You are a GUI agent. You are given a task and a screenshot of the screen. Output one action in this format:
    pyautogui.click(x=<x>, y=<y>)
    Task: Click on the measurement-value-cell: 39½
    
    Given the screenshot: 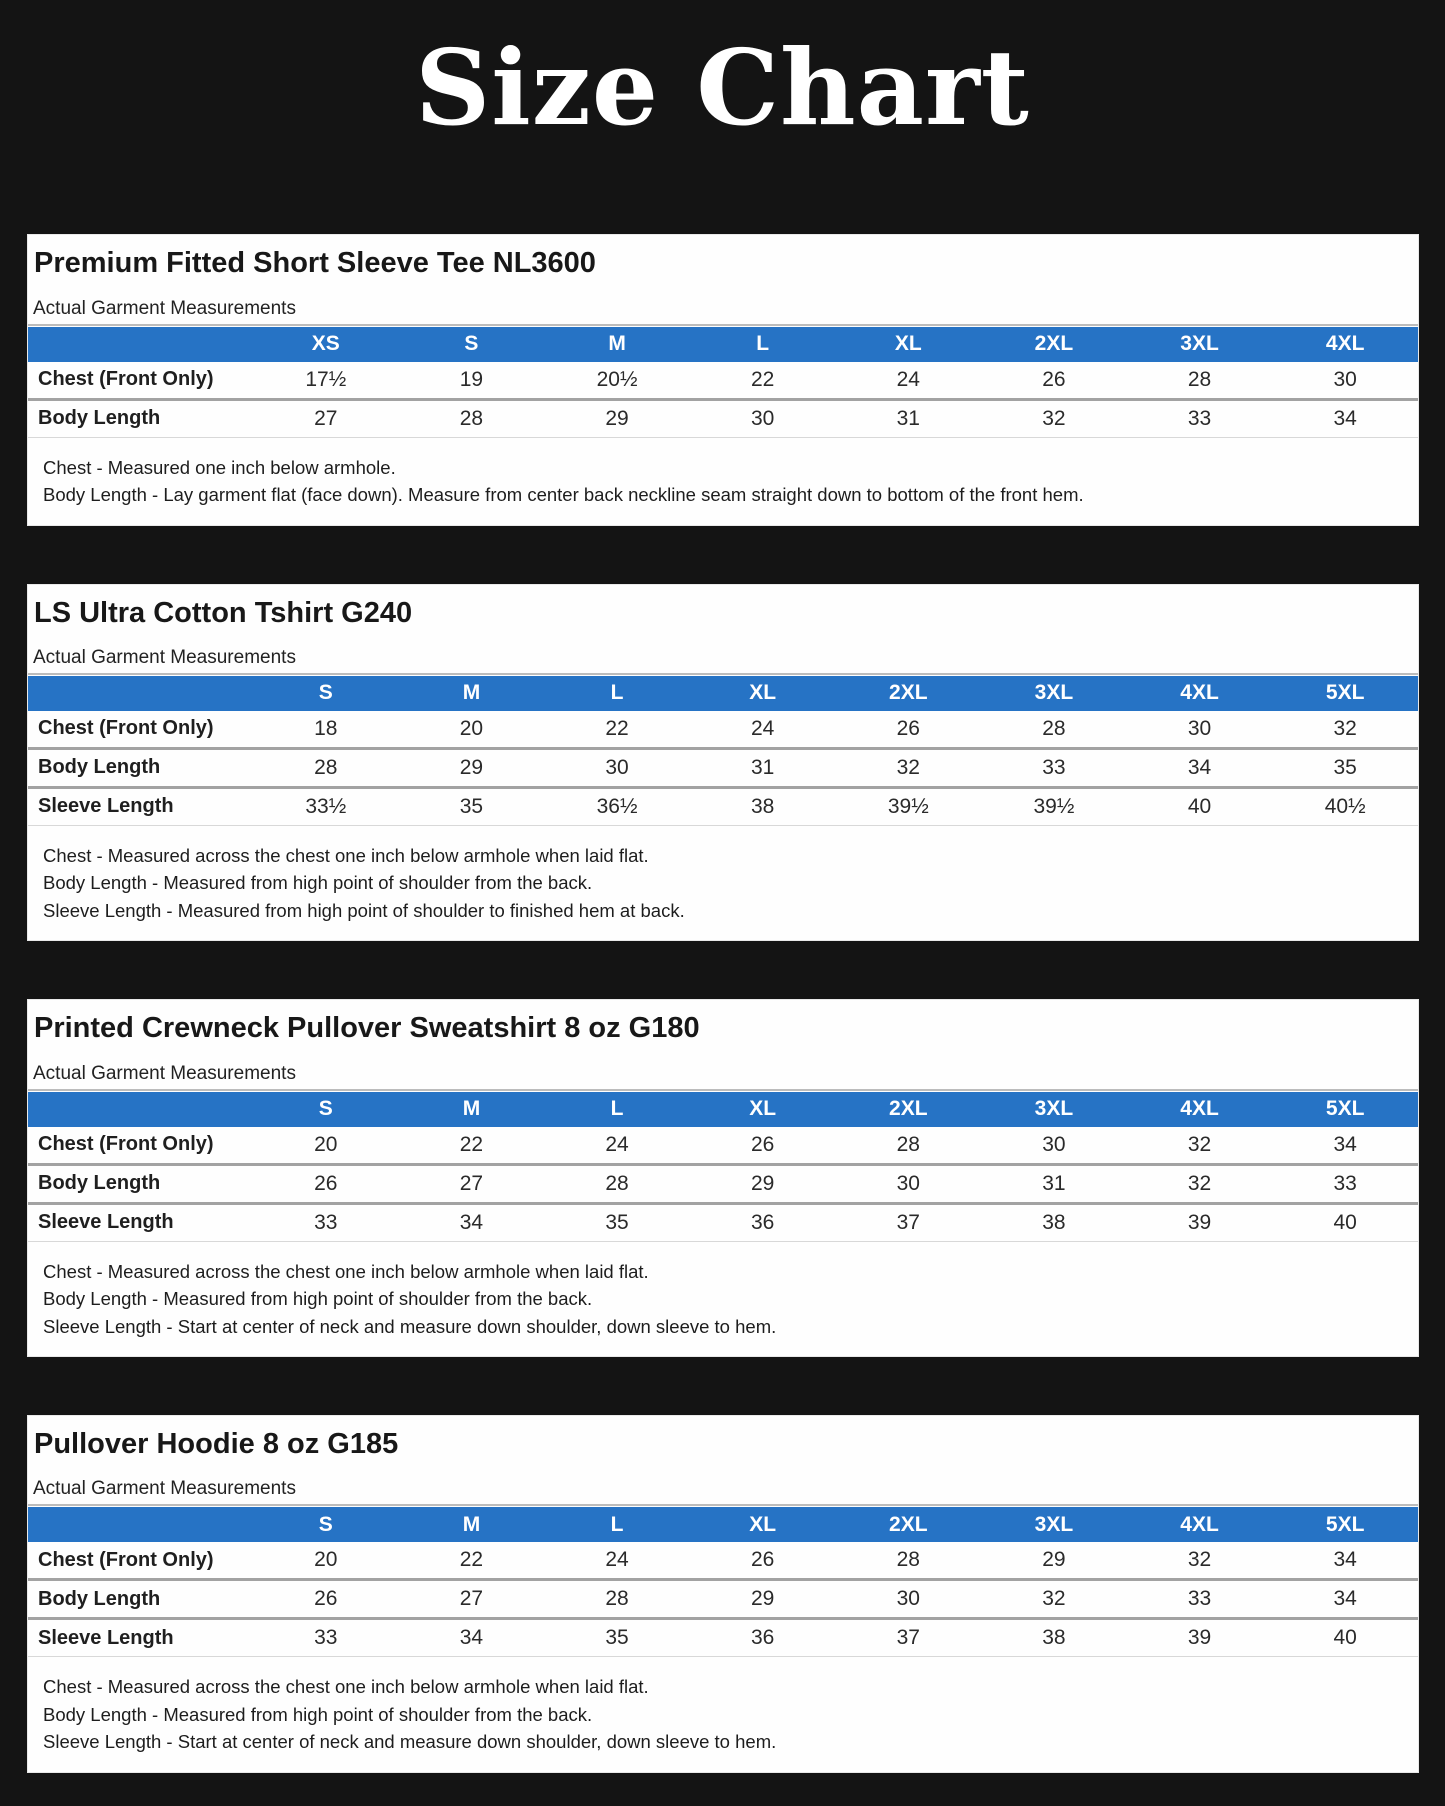 What is the action you would take?
    pyautogui.click(x=1054, y=806)
    